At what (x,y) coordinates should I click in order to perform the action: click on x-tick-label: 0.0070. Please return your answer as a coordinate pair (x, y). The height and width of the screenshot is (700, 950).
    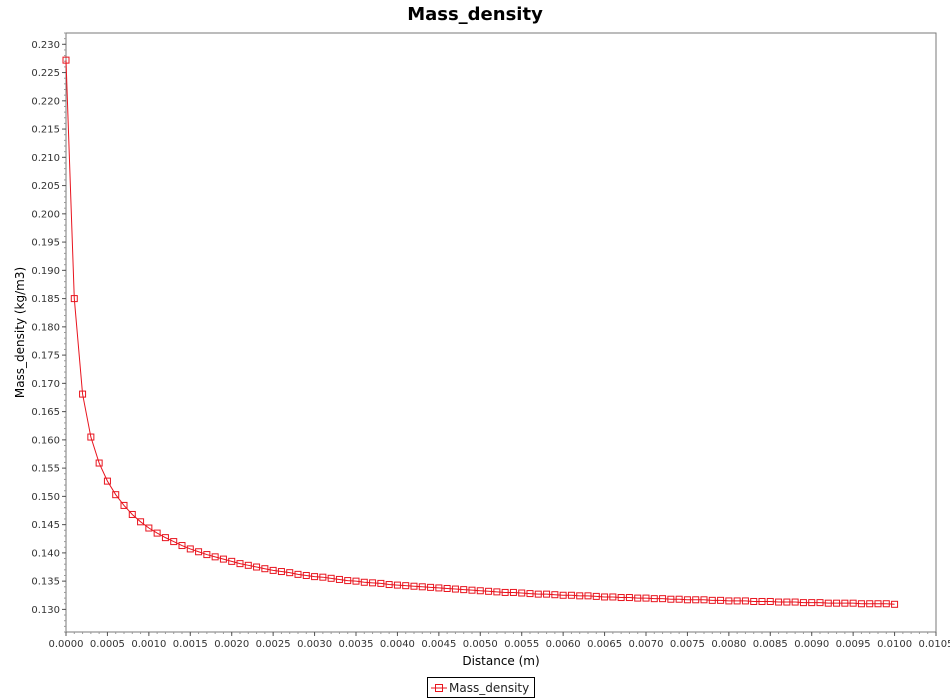
    Looking at the image, I should click on (646, 644).